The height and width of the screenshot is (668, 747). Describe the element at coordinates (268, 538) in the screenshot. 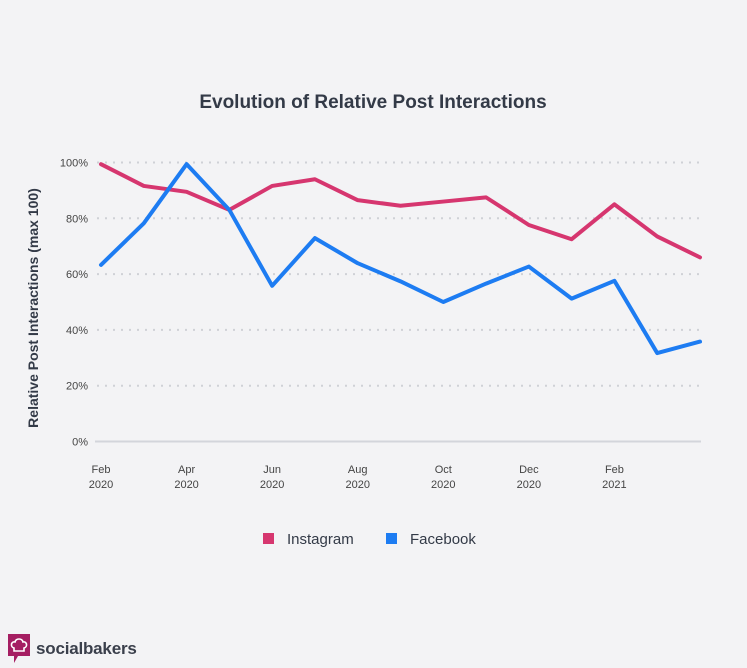

I see `legend-swatch-instagram` at that location.